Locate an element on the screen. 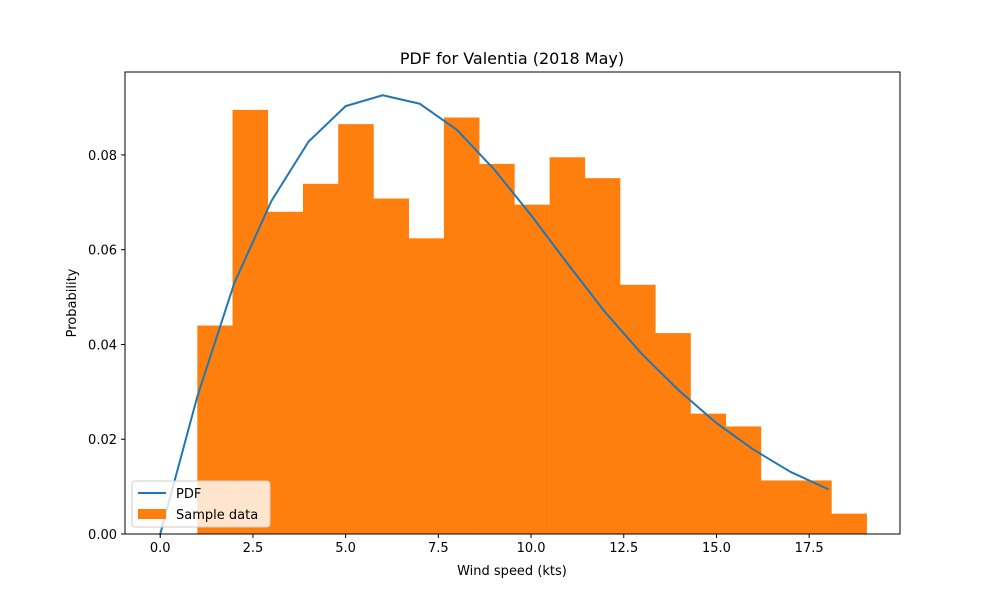  y-tick-label: 0.04 is located at coordinates (102, 345).